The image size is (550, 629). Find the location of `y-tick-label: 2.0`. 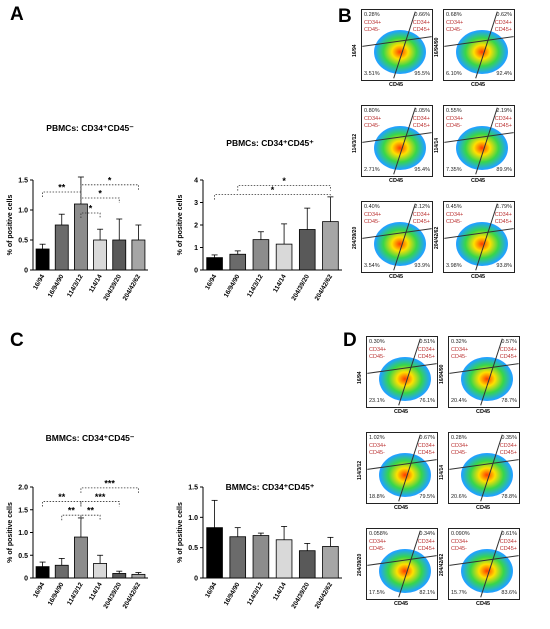

y-tick-label: 2.0 is located at coordinates (23, 488).